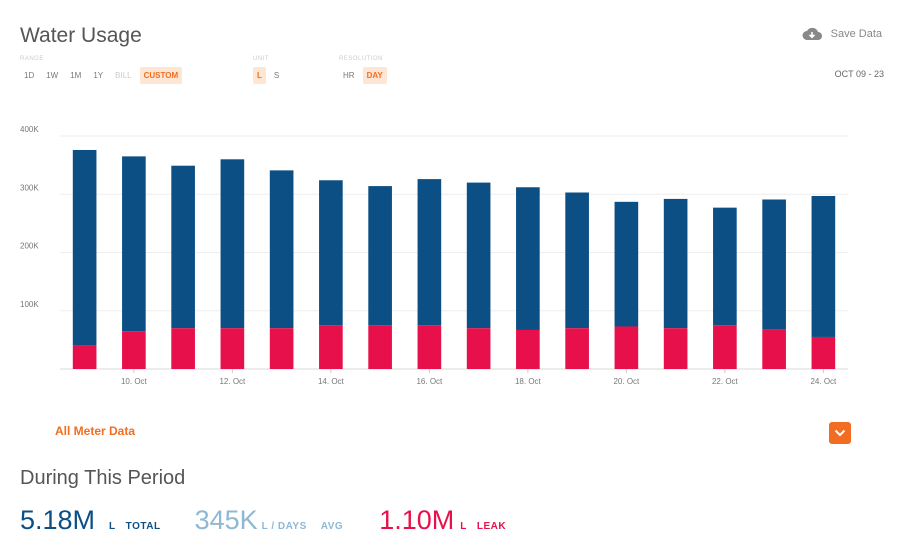 Image resolution: width=900 pixels, height=551 pixels. What do you see at coordinates (259, 75) in the screenshot?
I see `unit-option-l: L` at bounding box center [259, 75].